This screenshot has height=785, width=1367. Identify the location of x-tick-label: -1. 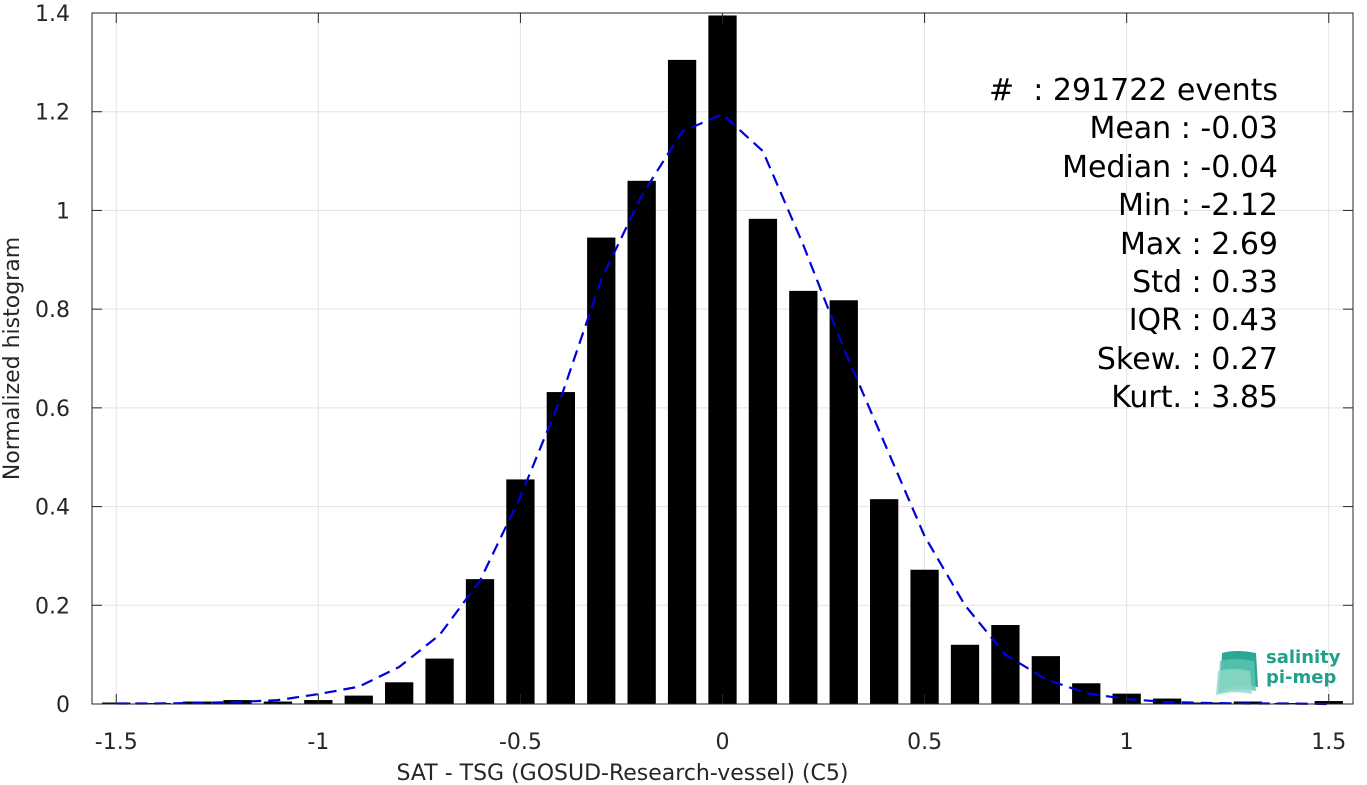
(318, 742).